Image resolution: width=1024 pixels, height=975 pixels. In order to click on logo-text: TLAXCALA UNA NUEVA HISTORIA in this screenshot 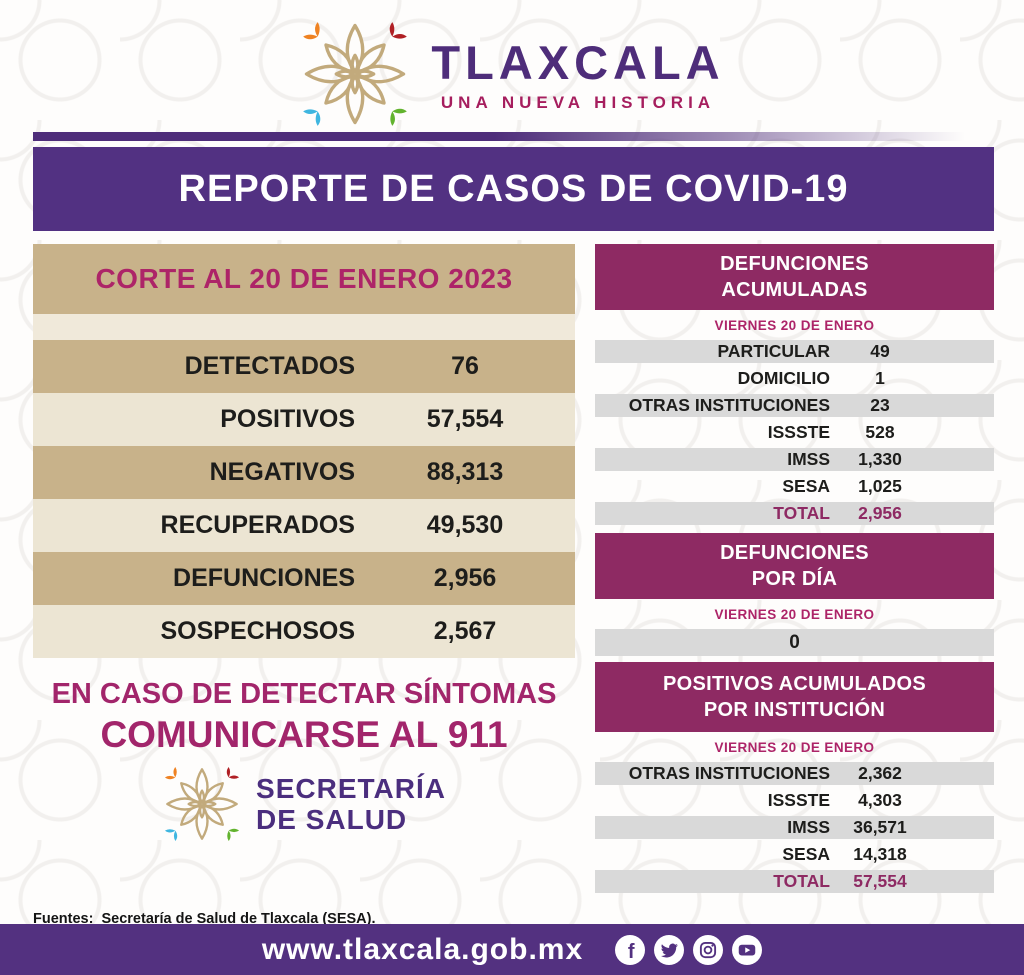, I will do `click(577, 74)`.